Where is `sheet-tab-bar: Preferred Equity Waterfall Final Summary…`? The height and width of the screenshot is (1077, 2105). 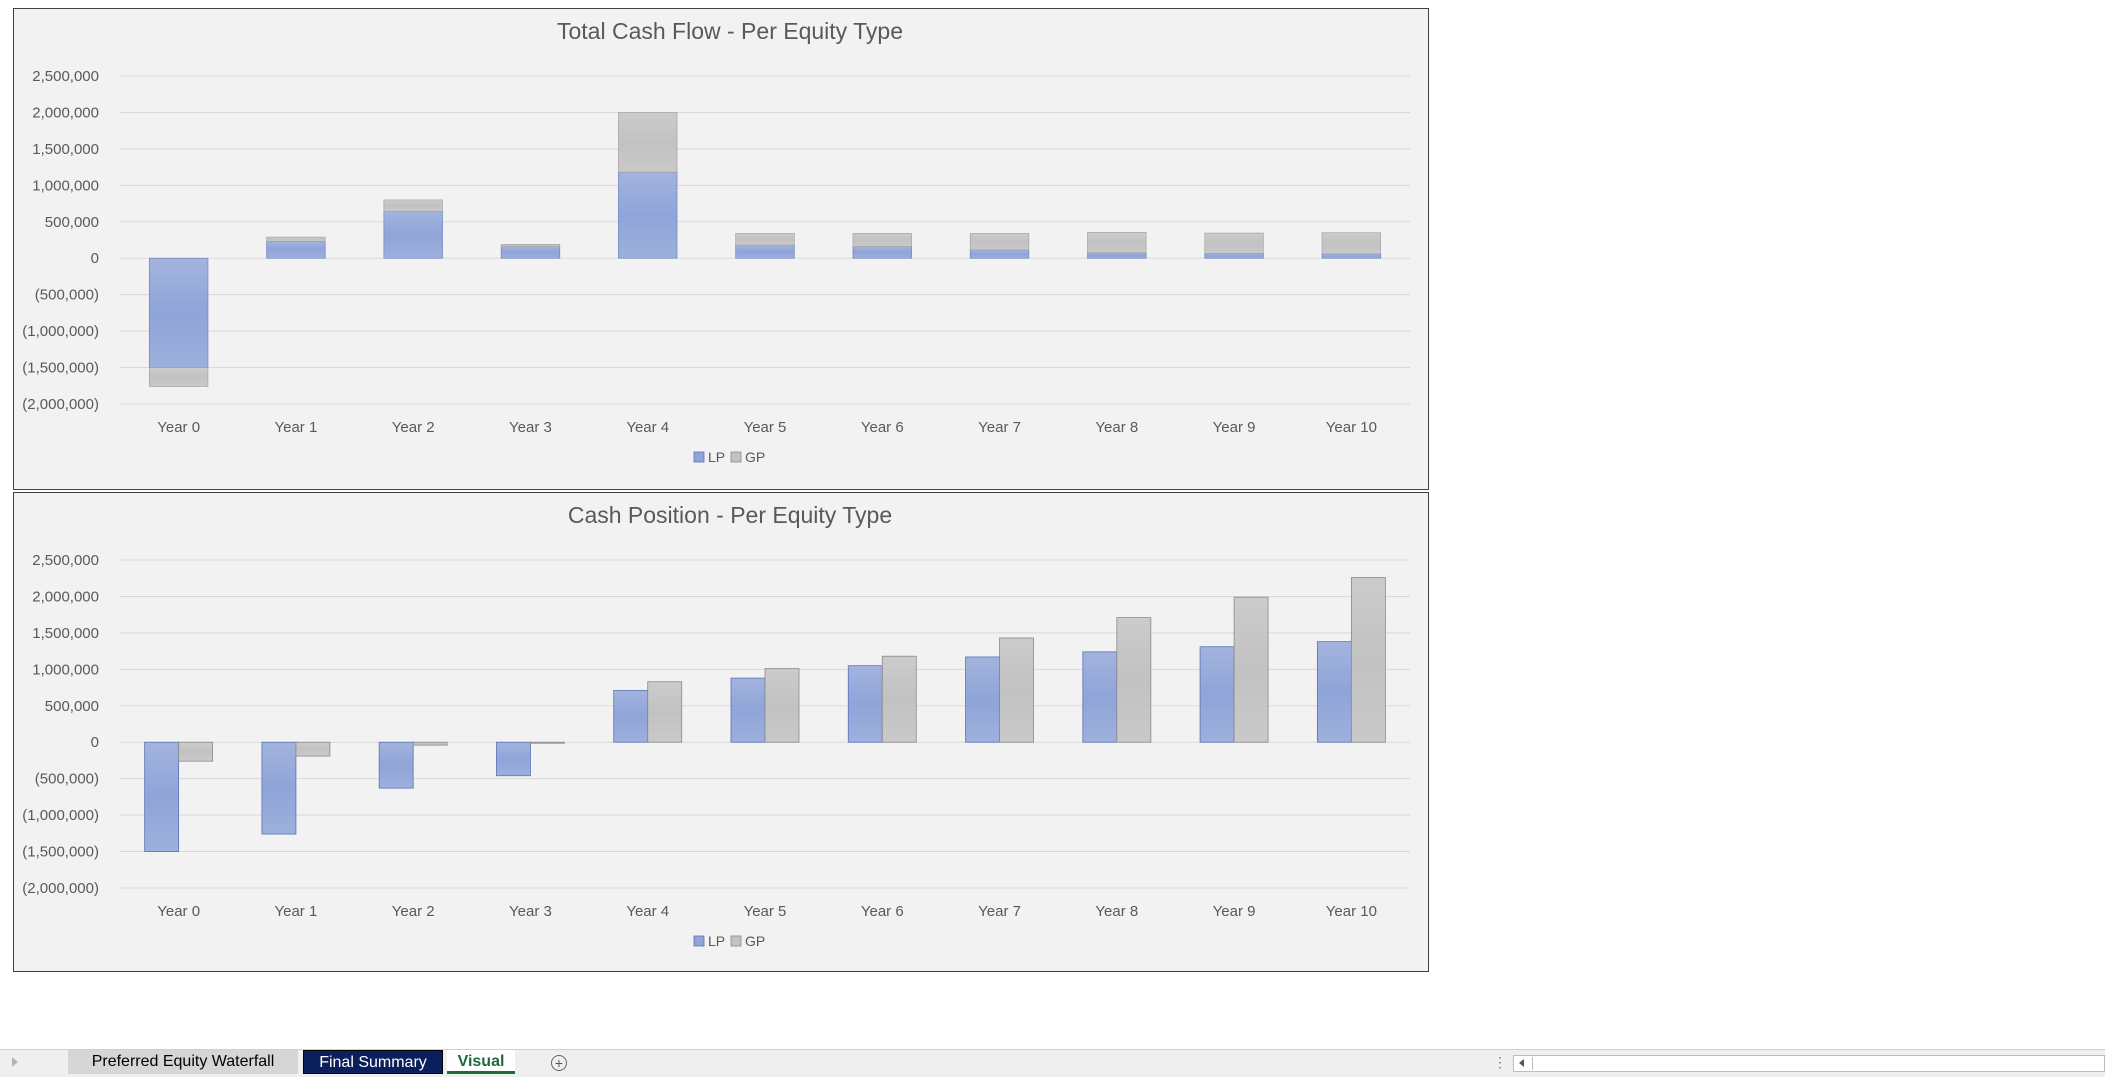
sheet-tab-bar: Preferred Equity Waterfall Final Summary… is located at coordinates (1052, 1063).